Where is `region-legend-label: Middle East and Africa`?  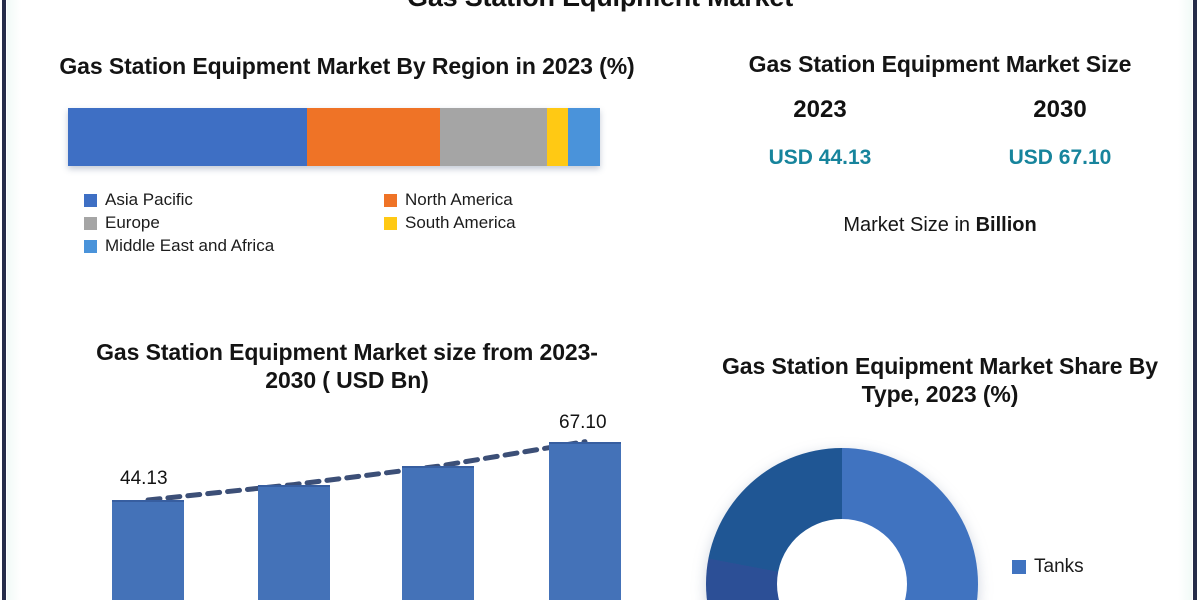
region-legend-label: Middle East and Africa is located at coordinates (190, 246).